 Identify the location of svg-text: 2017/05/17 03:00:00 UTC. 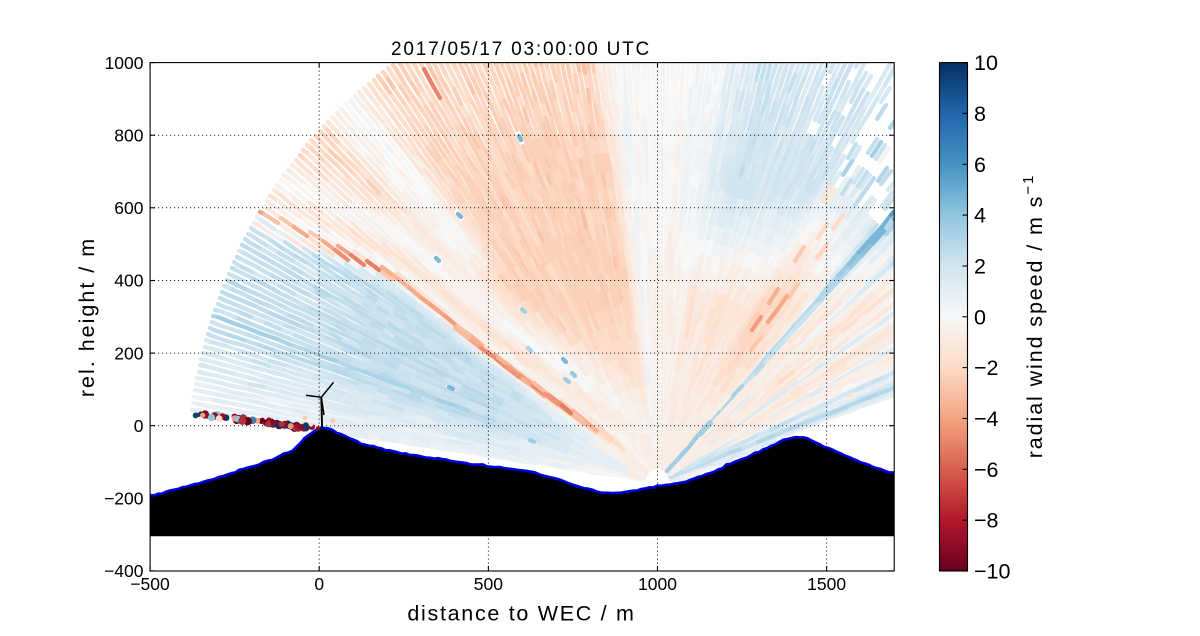
(521, 49).